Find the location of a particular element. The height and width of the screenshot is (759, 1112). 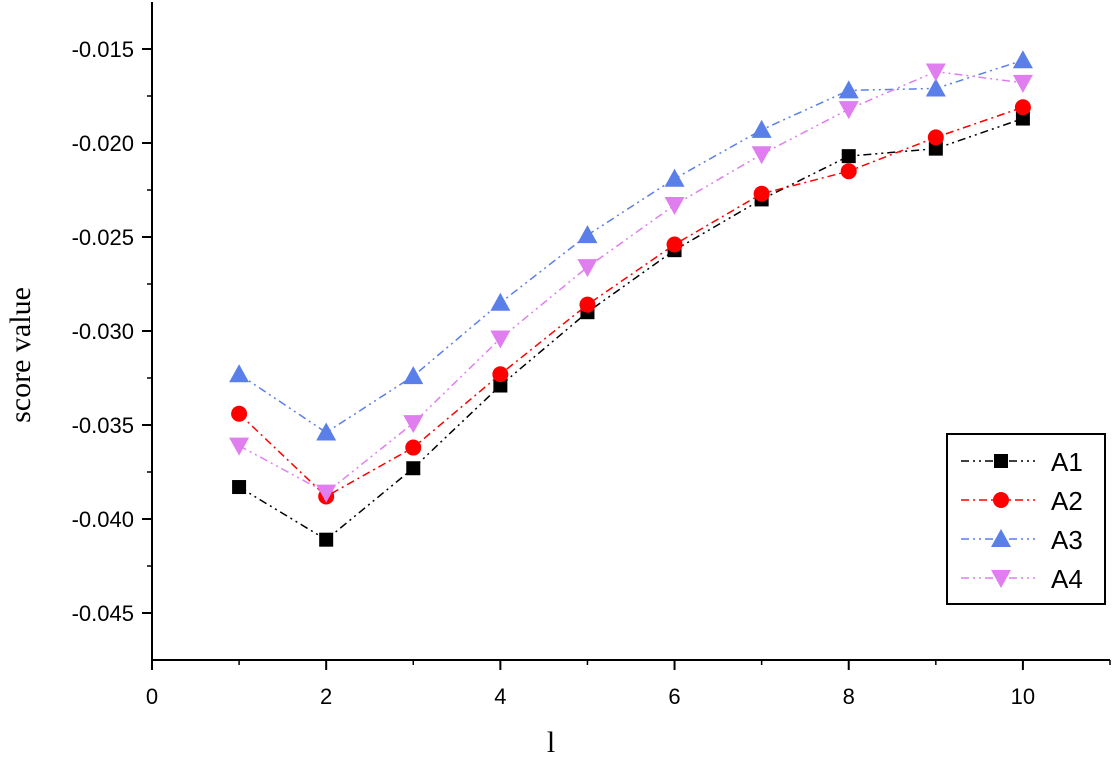

legend-marker-a3 is located at coordinates (1001, 538).